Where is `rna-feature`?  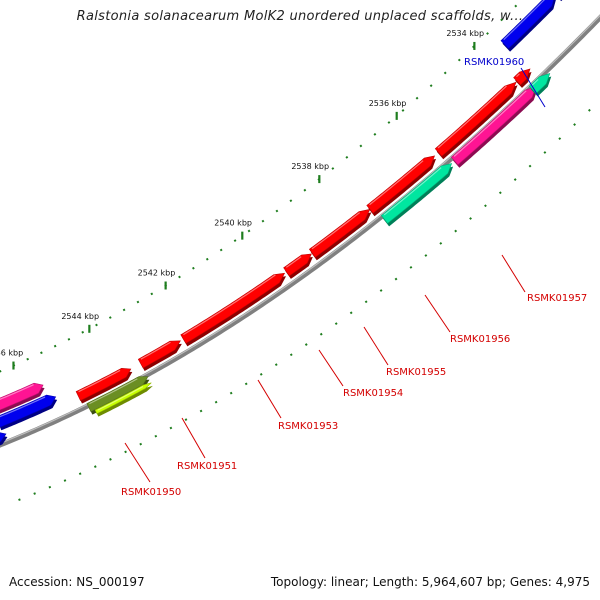 rna-feature is located at coordinates (539, 83).